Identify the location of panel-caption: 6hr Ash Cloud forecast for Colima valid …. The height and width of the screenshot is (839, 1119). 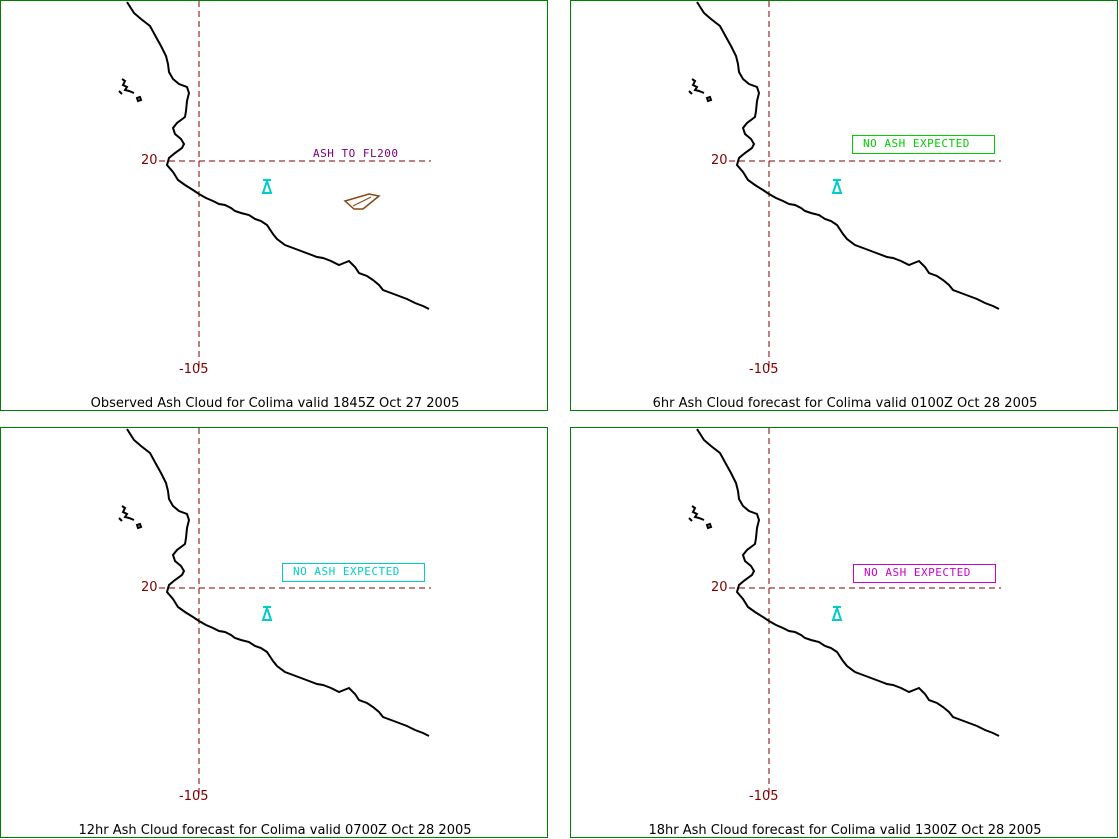
(845, 403).